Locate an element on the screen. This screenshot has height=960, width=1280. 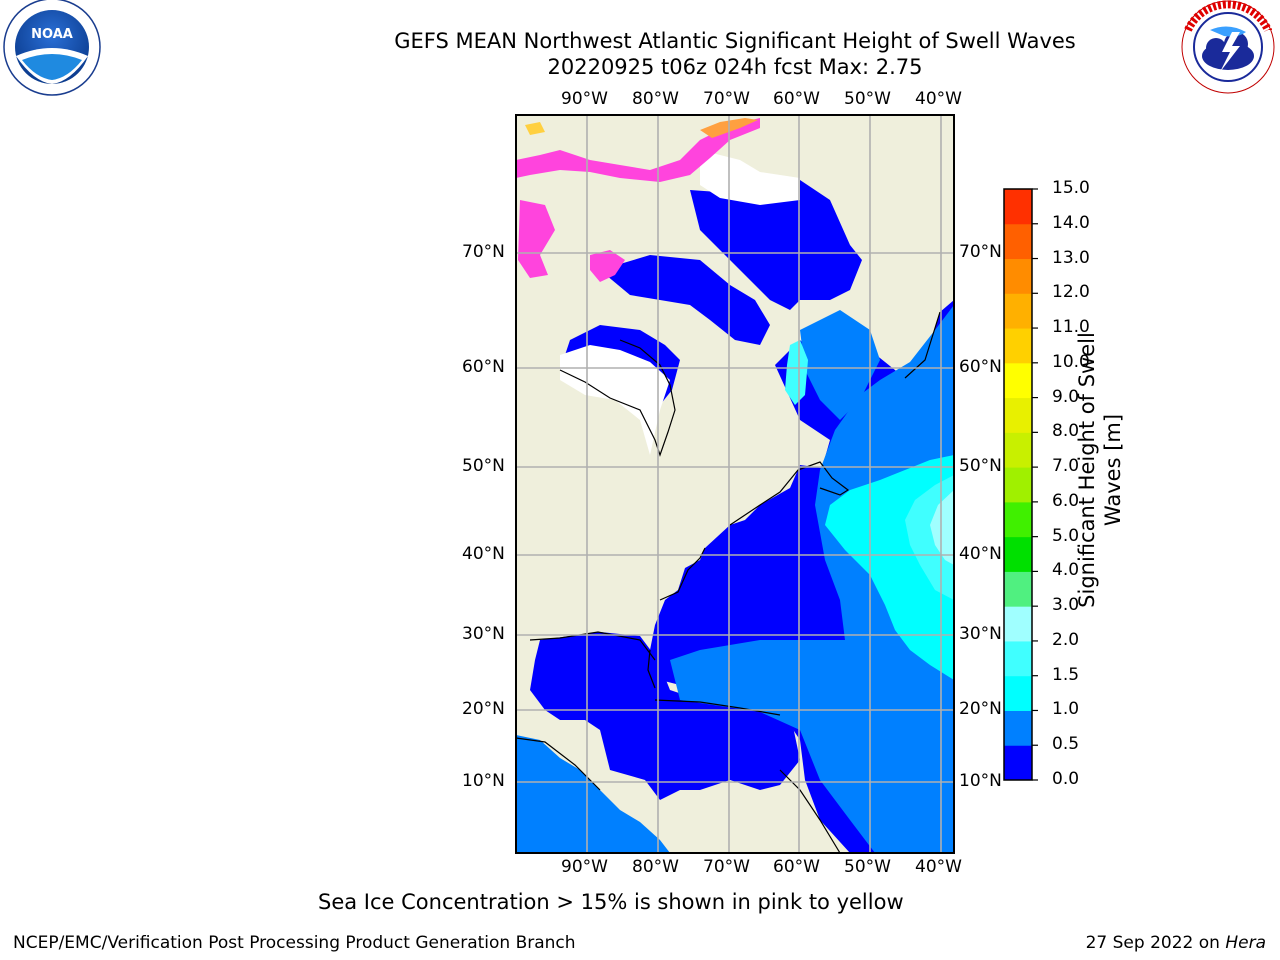
colorbar-tick-label: 2.0 is located at coordinates (1066, 639).